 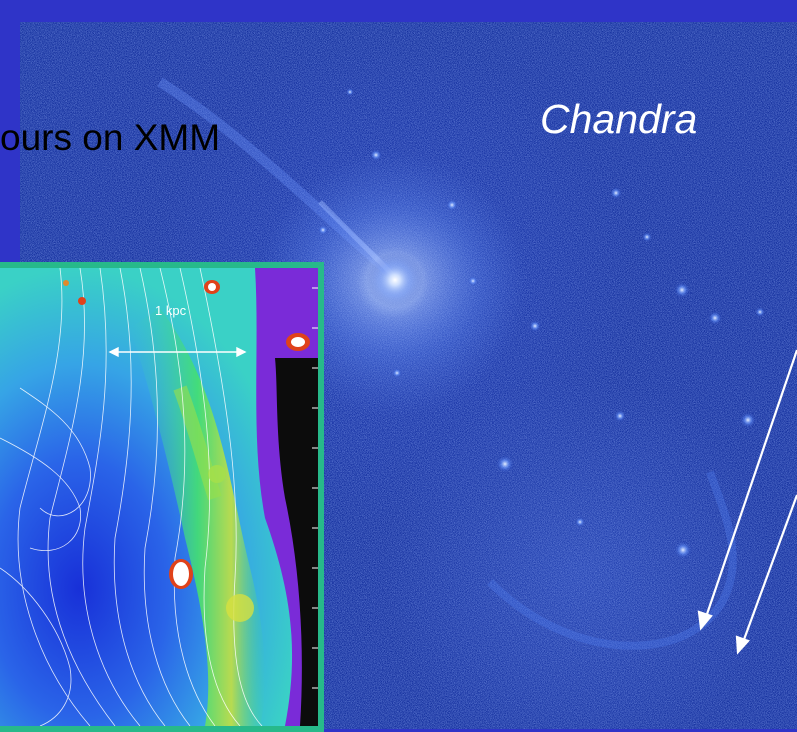 I want to click on xmm-point-sources, so click(x=186, y=451).